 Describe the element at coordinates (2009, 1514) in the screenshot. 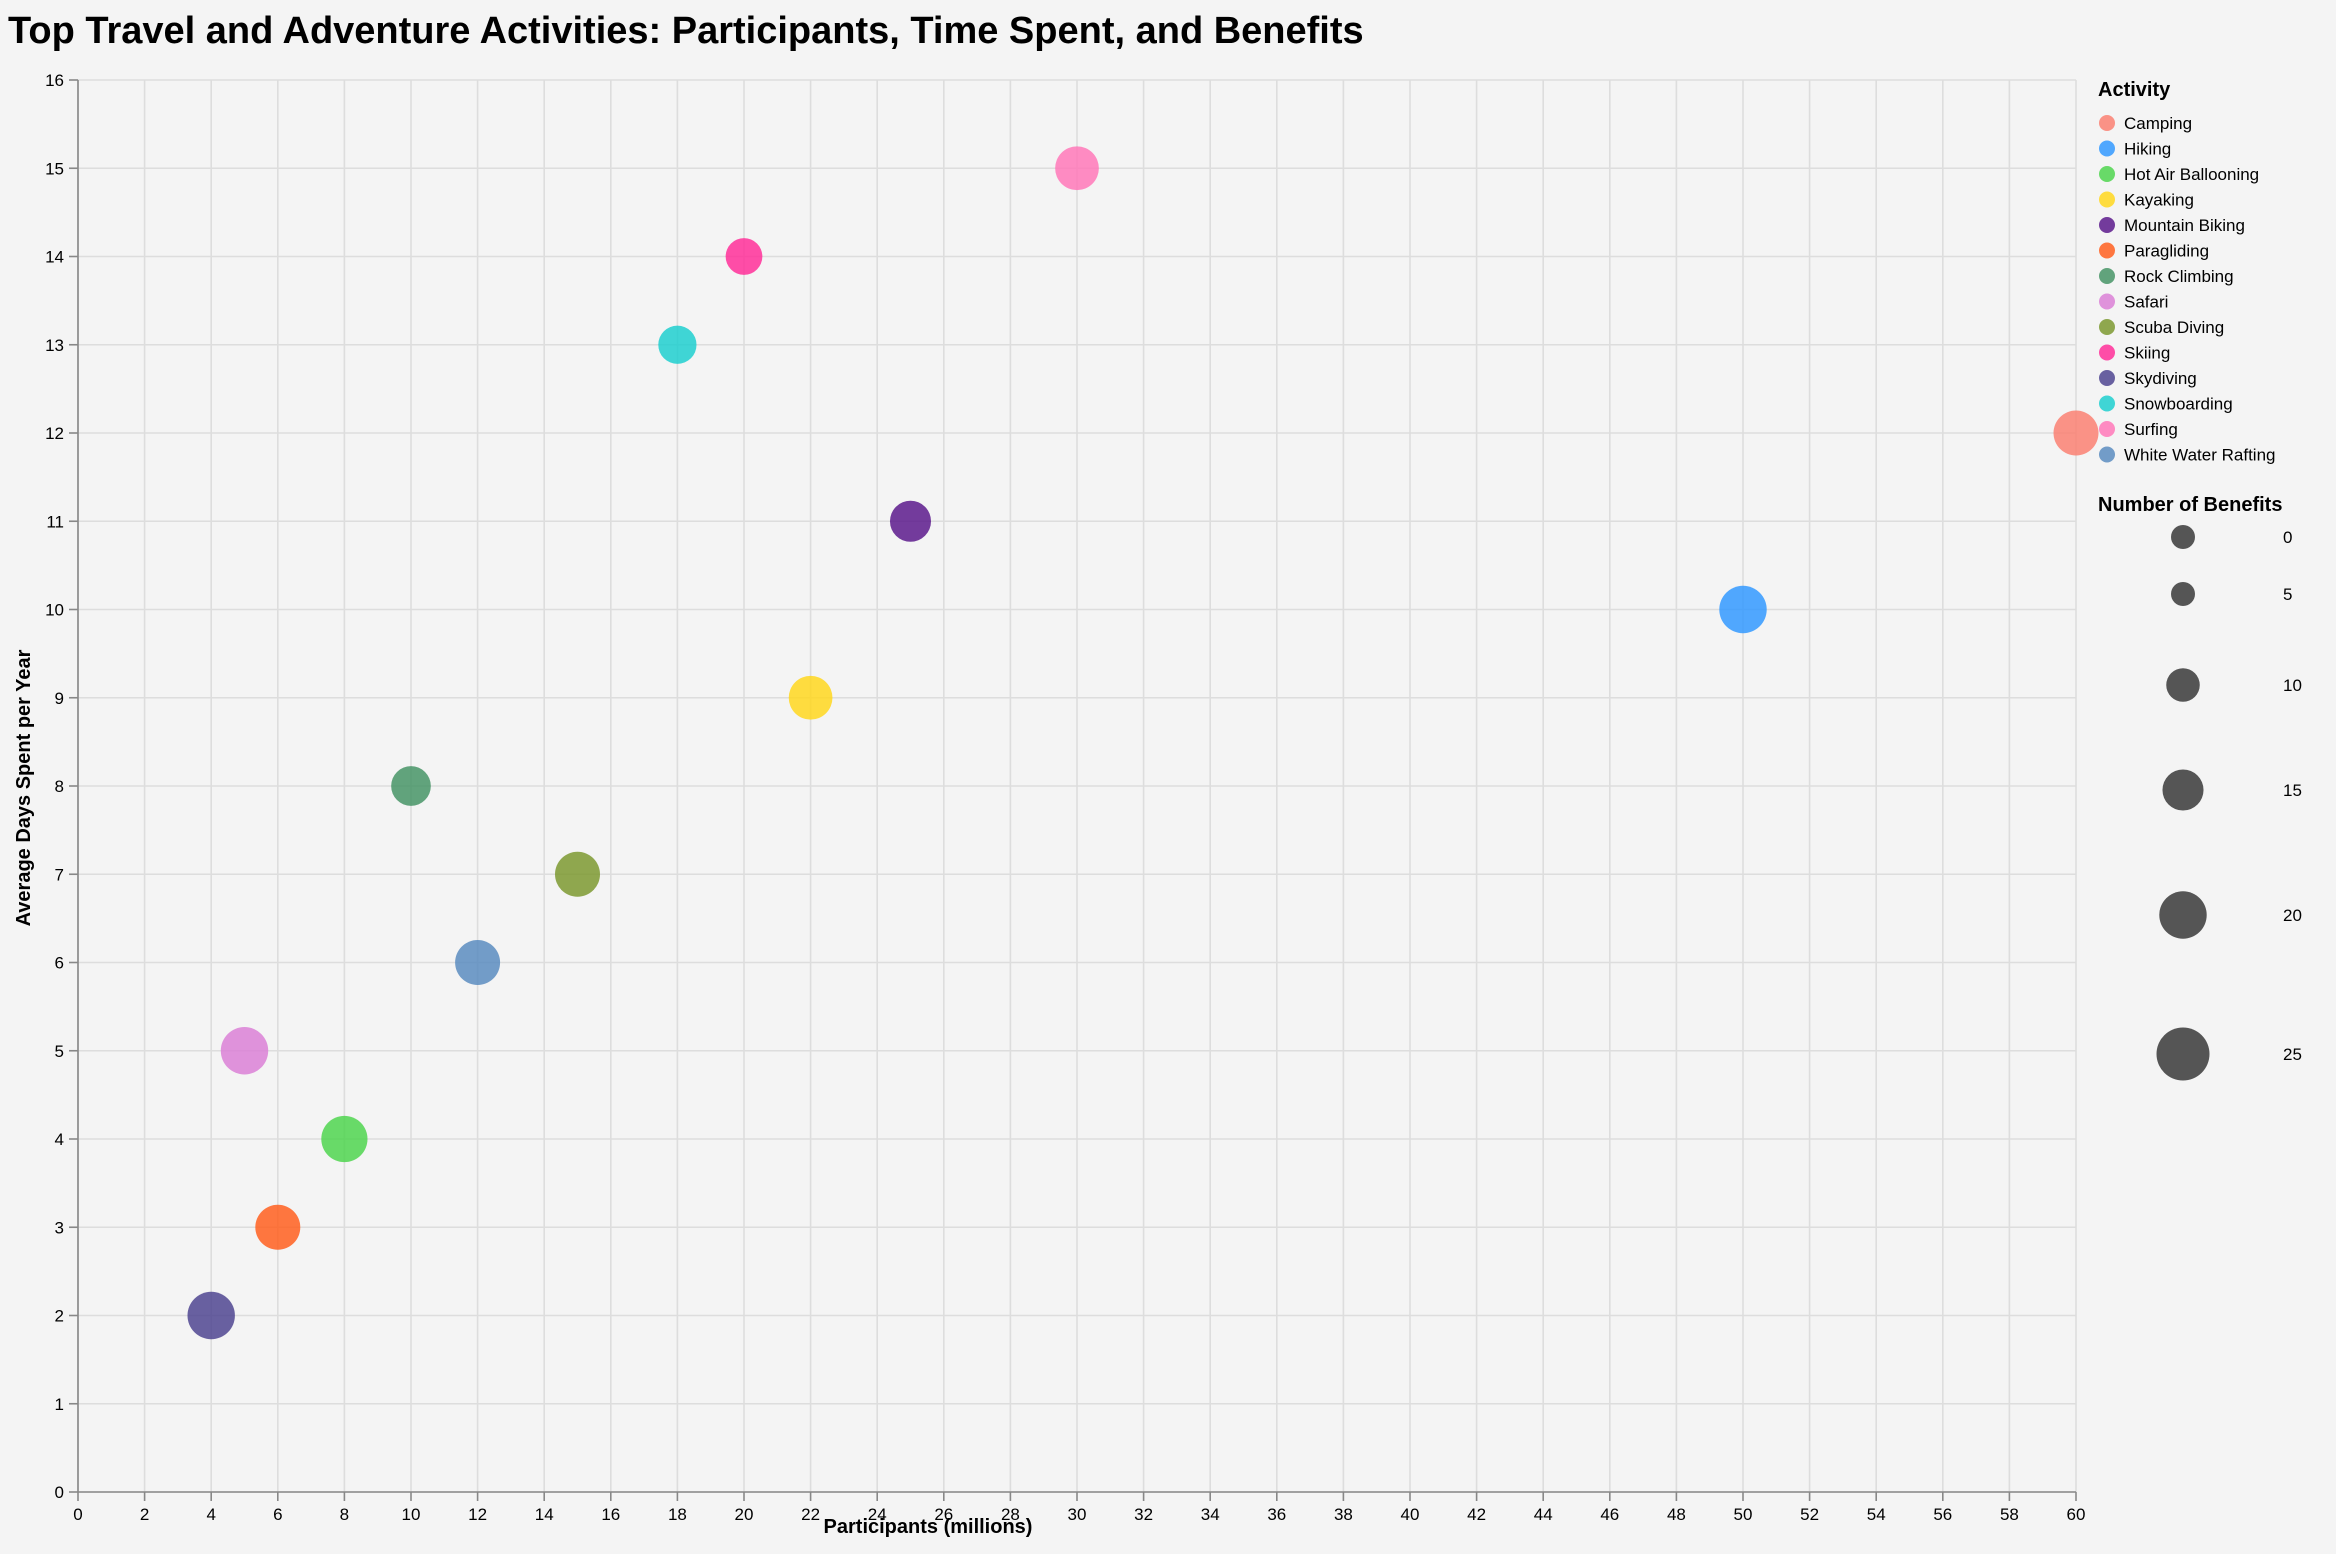

I see `x-tick-label: 58` at that location.